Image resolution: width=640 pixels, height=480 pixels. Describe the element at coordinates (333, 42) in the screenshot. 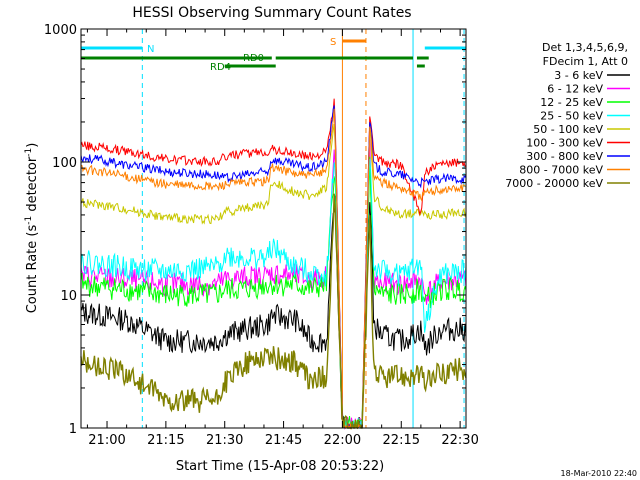

I see `s-label: S` at that location.